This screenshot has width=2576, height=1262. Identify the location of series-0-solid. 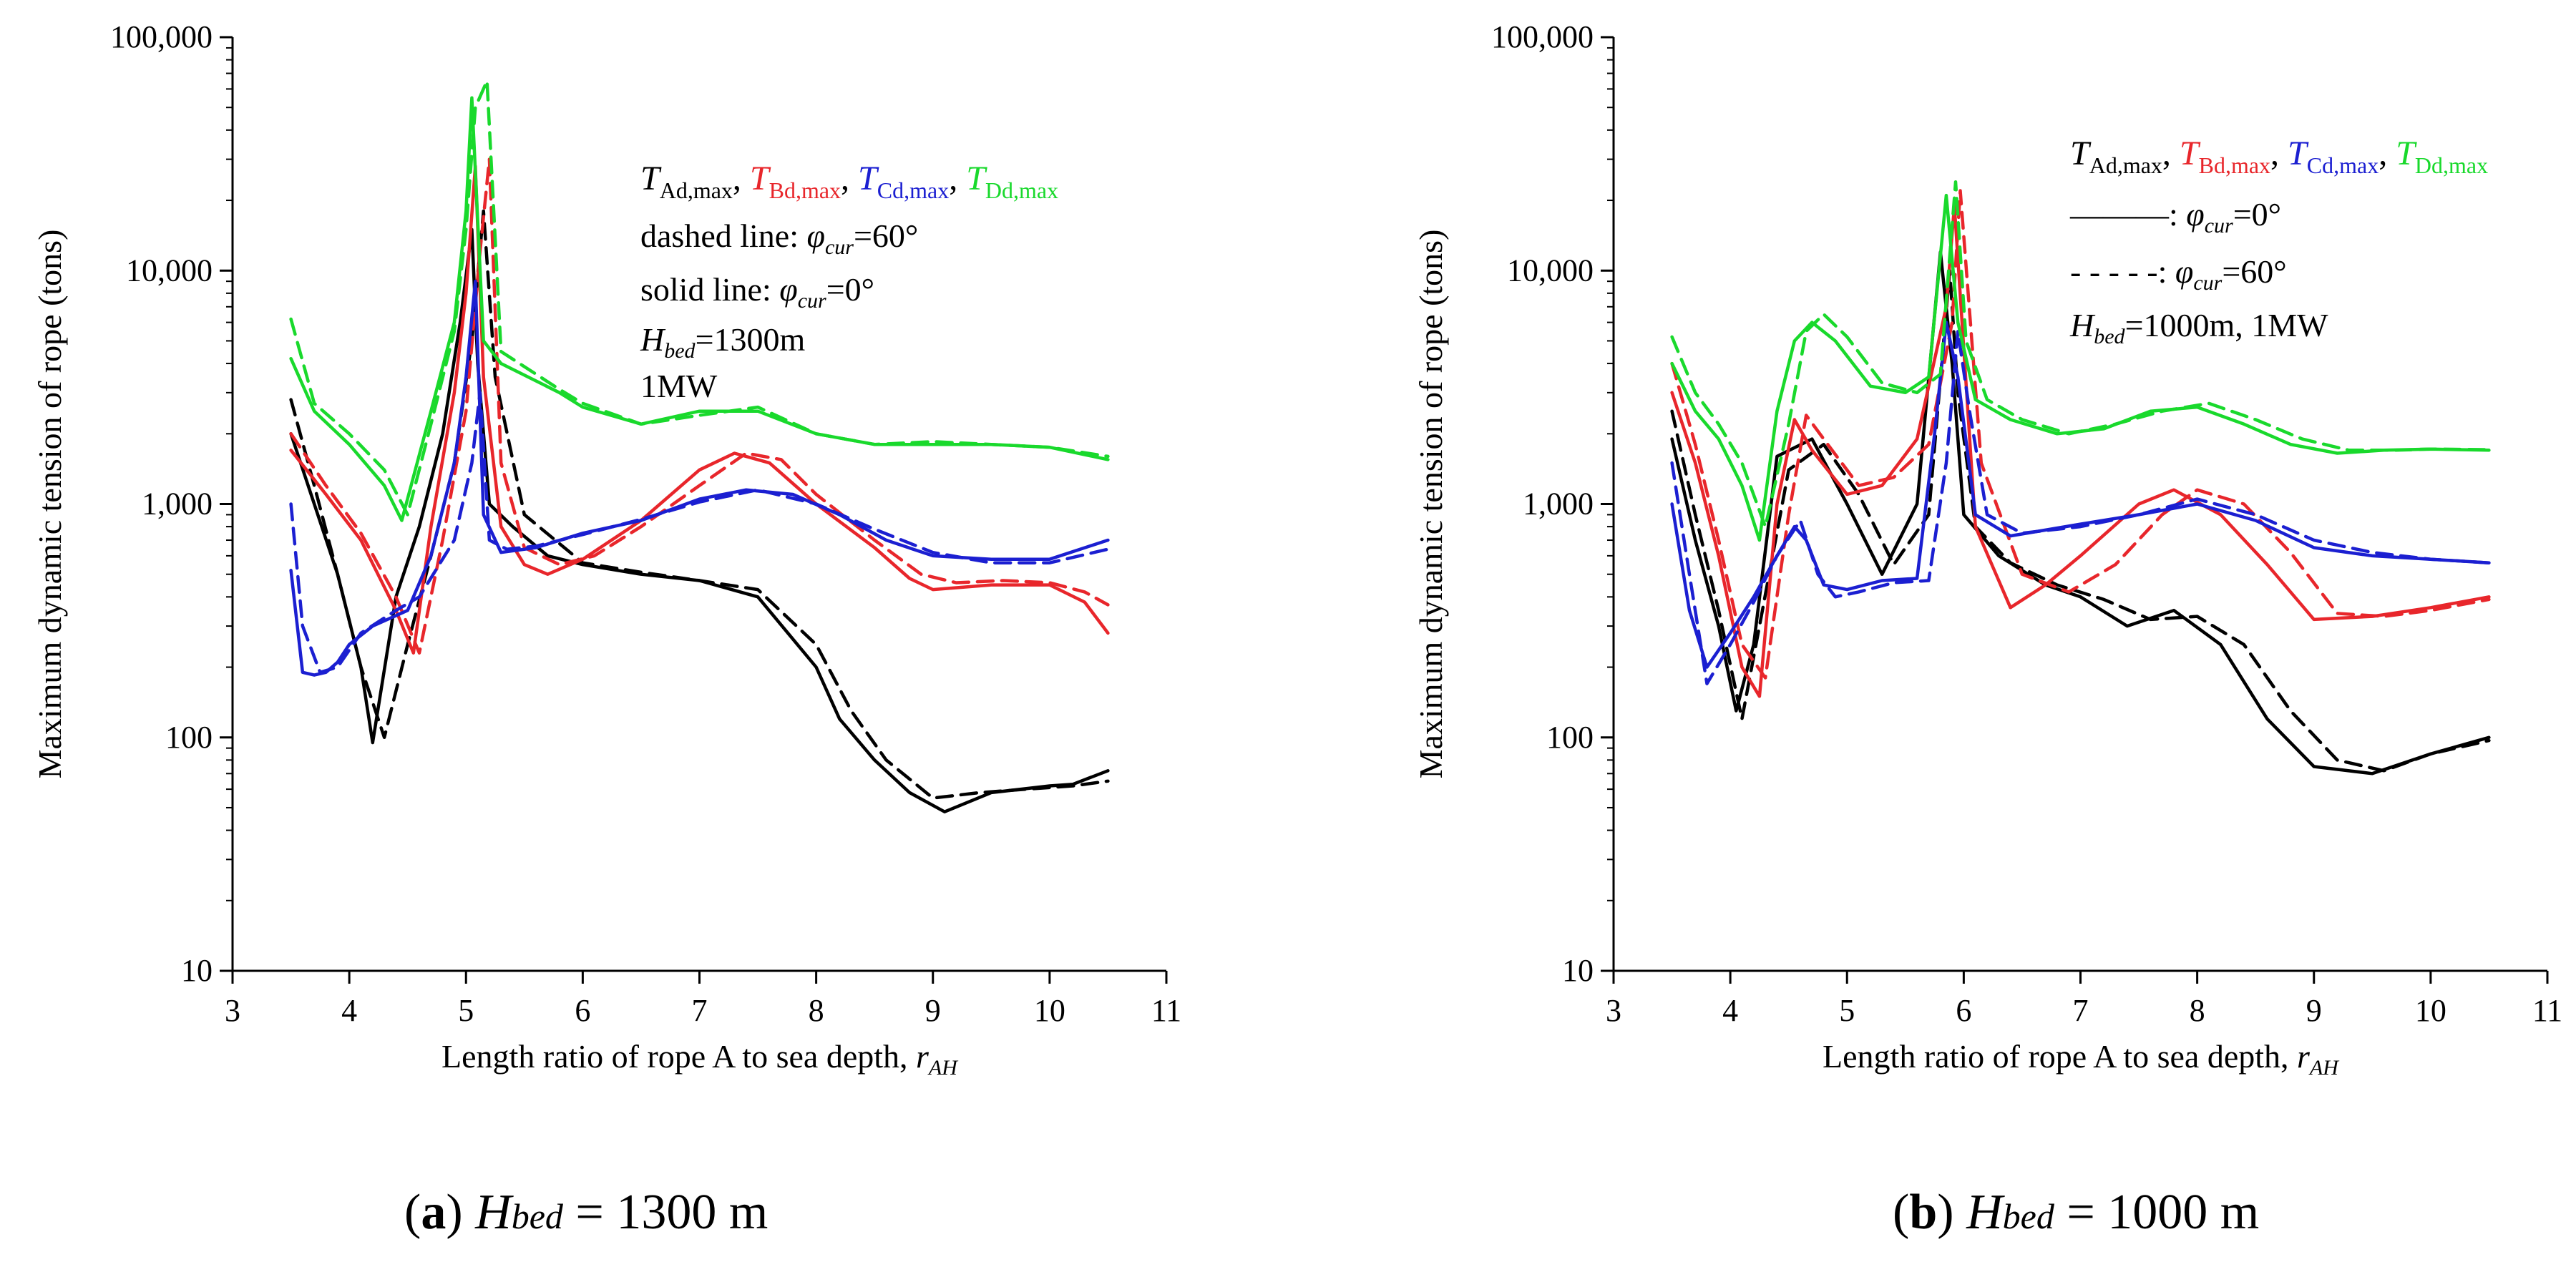
(699, 520).